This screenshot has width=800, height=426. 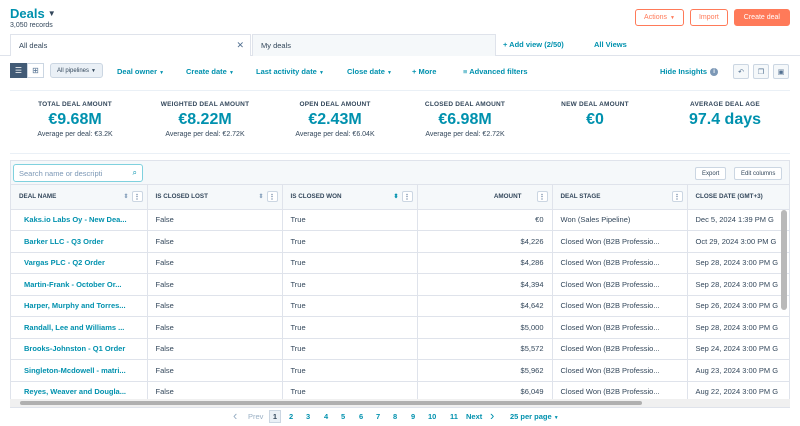 What do you see at coordinates (275, 416) in the screenshot?
I see `page-button: 1` at bounding box center [275, 416].